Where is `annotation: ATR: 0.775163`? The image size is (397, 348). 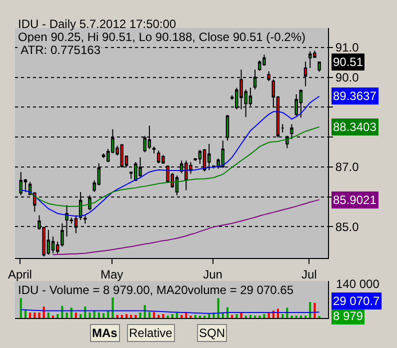 annotation: ATR: 0.775163 is located at coordinates (59, 50).